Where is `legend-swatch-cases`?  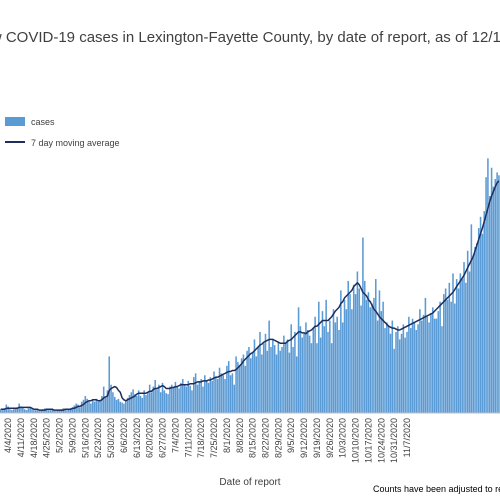 legend-swatch-cases is located at coordinates (15, 121).